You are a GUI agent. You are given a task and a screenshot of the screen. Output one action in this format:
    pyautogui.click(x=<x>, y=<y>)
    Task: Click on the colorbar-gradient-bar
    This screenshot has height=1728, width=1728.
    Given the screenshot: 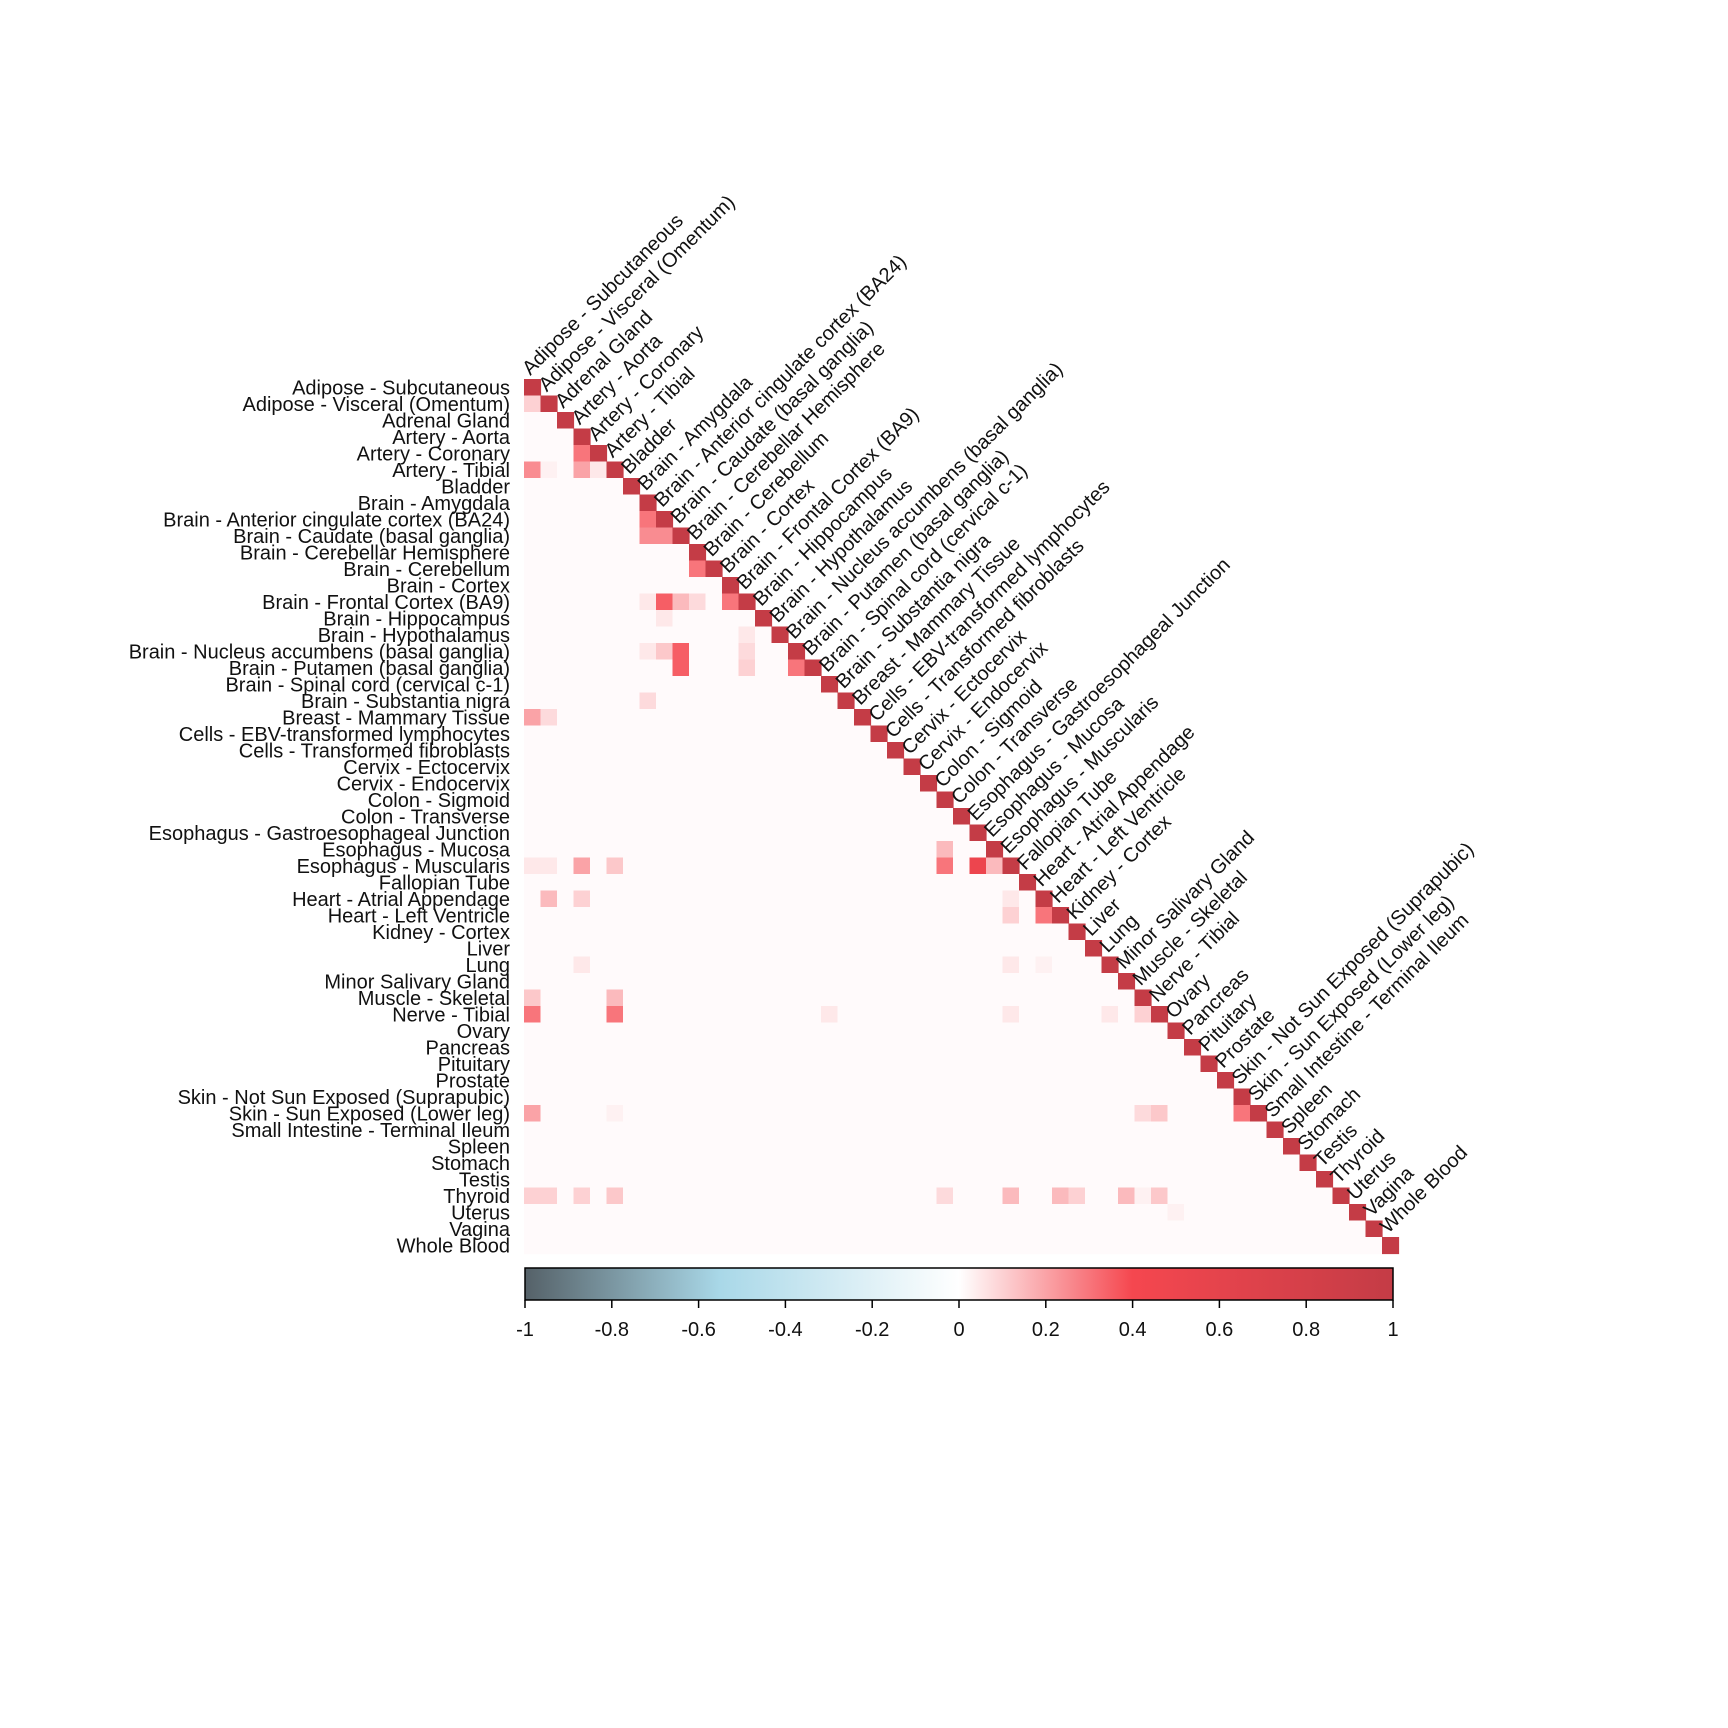 What is the action you would take?
    pyautogui.click(x=959, y=1284)
    